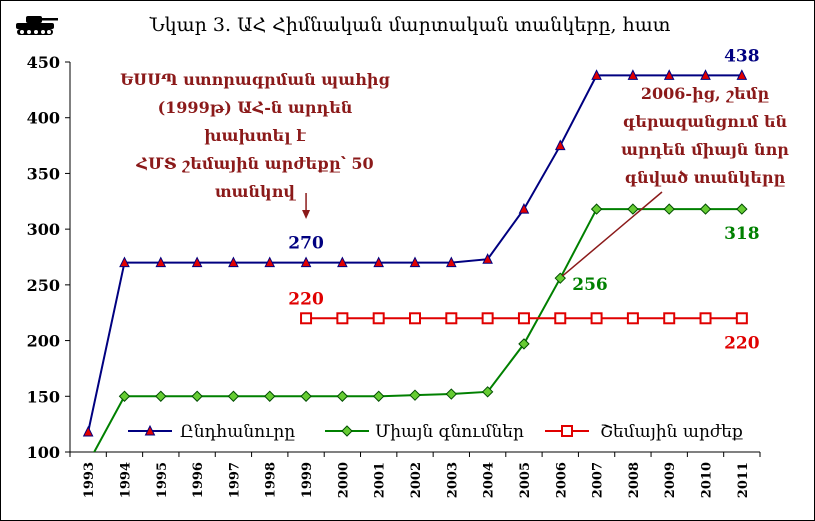 The width and height of the screenshot is (815, 521). Describe the element at coordinates (307, 480) in the screenshot. I see `x-tick-label: 1999` at that location.